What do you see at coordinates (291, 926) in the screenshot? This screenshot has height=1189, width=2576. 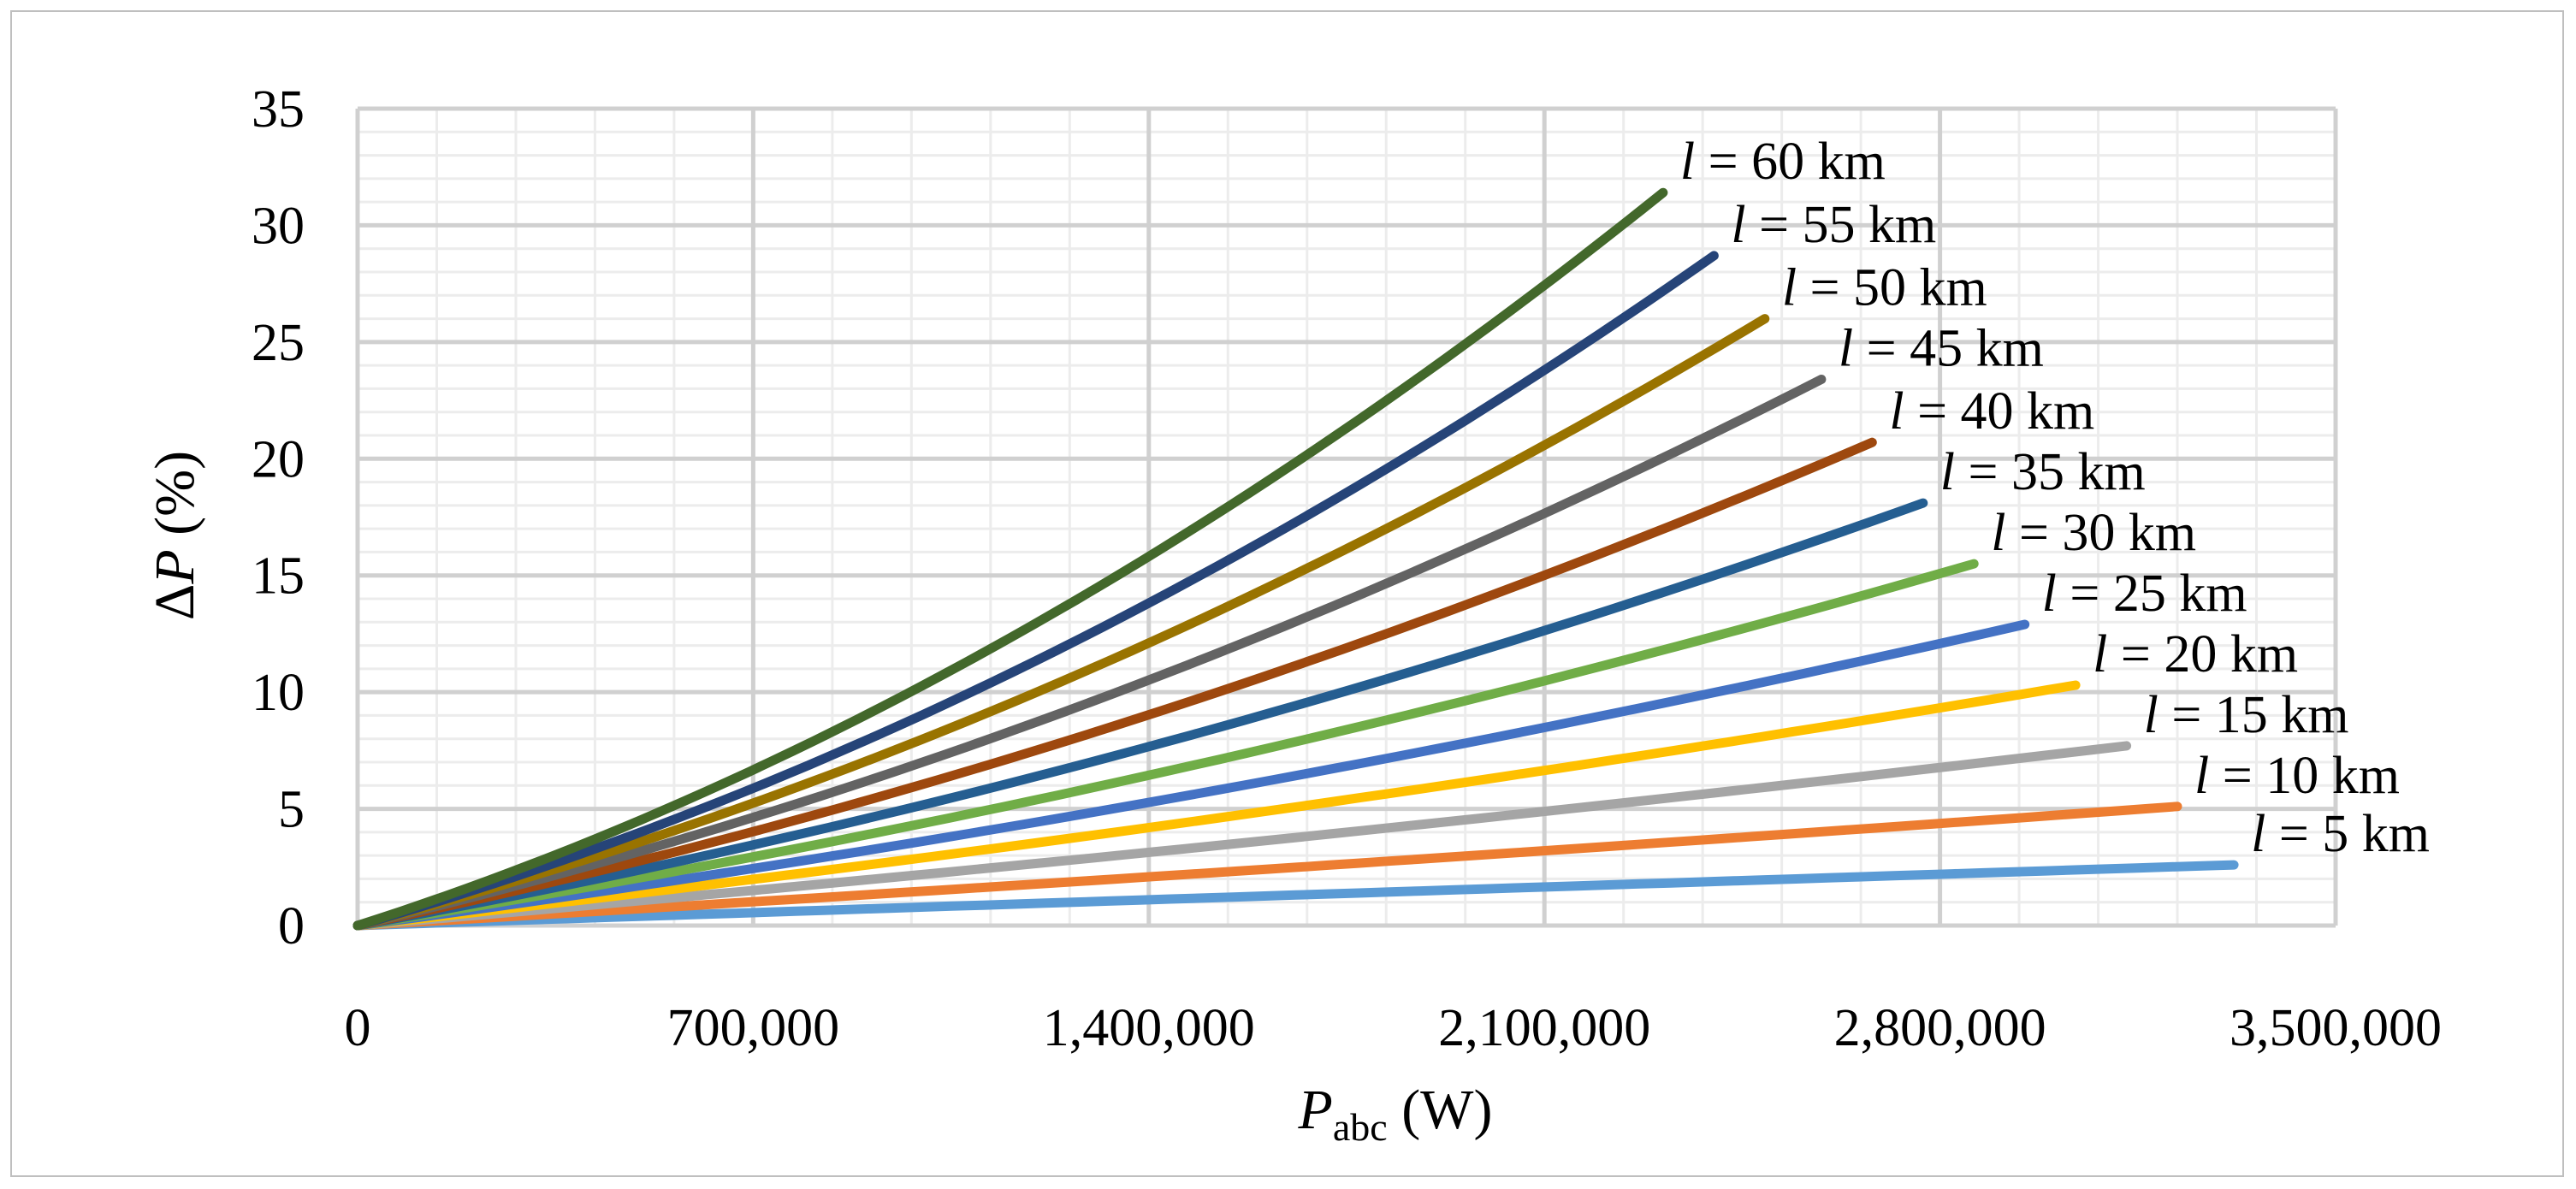 I see `y-tick-label: 0` at bounding box center [291, 926].